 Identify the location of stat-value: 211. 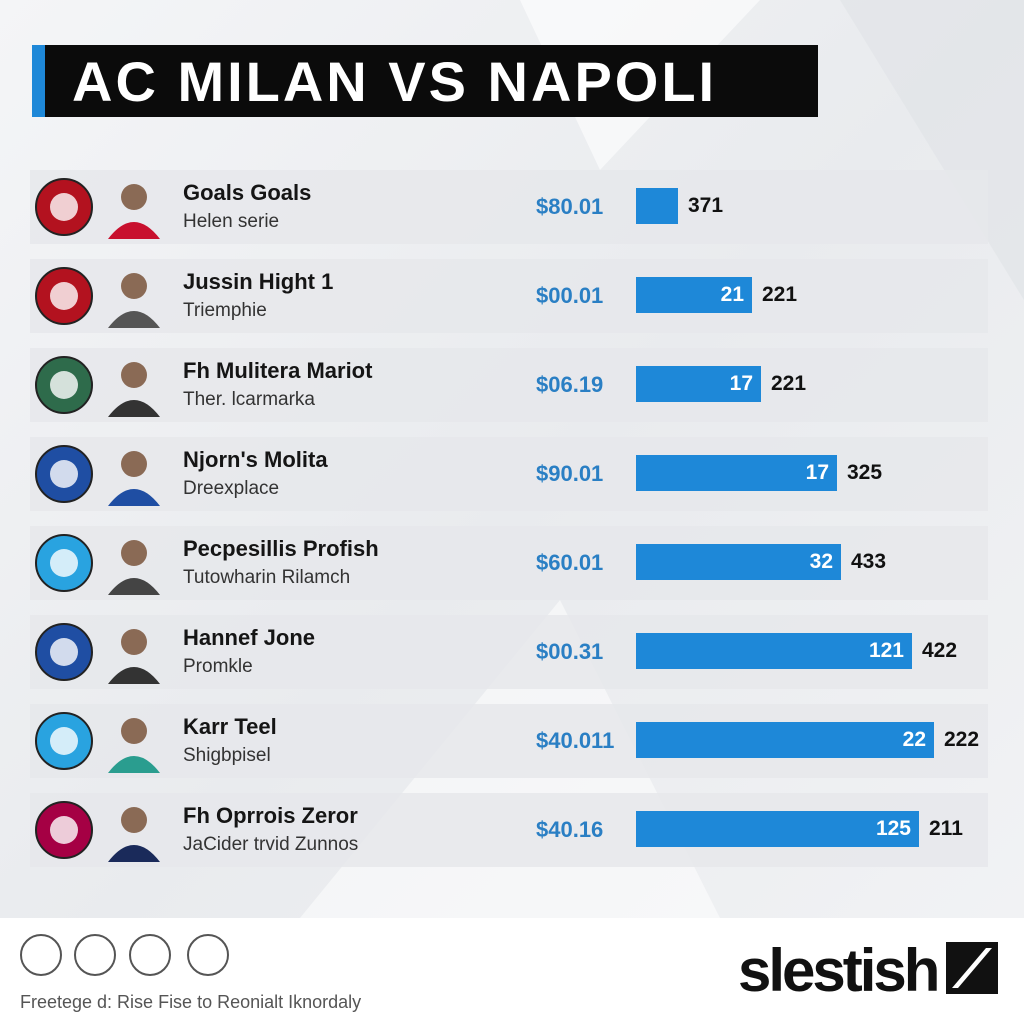
(946, 828).